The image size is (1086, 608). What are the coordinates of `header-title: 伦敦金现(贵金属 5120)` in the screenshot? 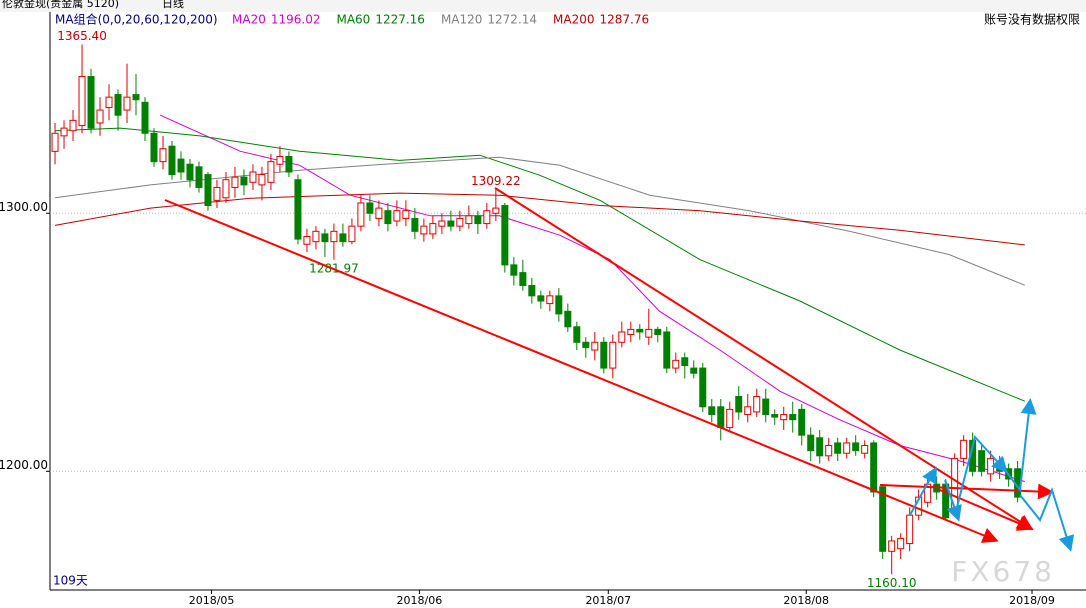 It's located at (60, 5).